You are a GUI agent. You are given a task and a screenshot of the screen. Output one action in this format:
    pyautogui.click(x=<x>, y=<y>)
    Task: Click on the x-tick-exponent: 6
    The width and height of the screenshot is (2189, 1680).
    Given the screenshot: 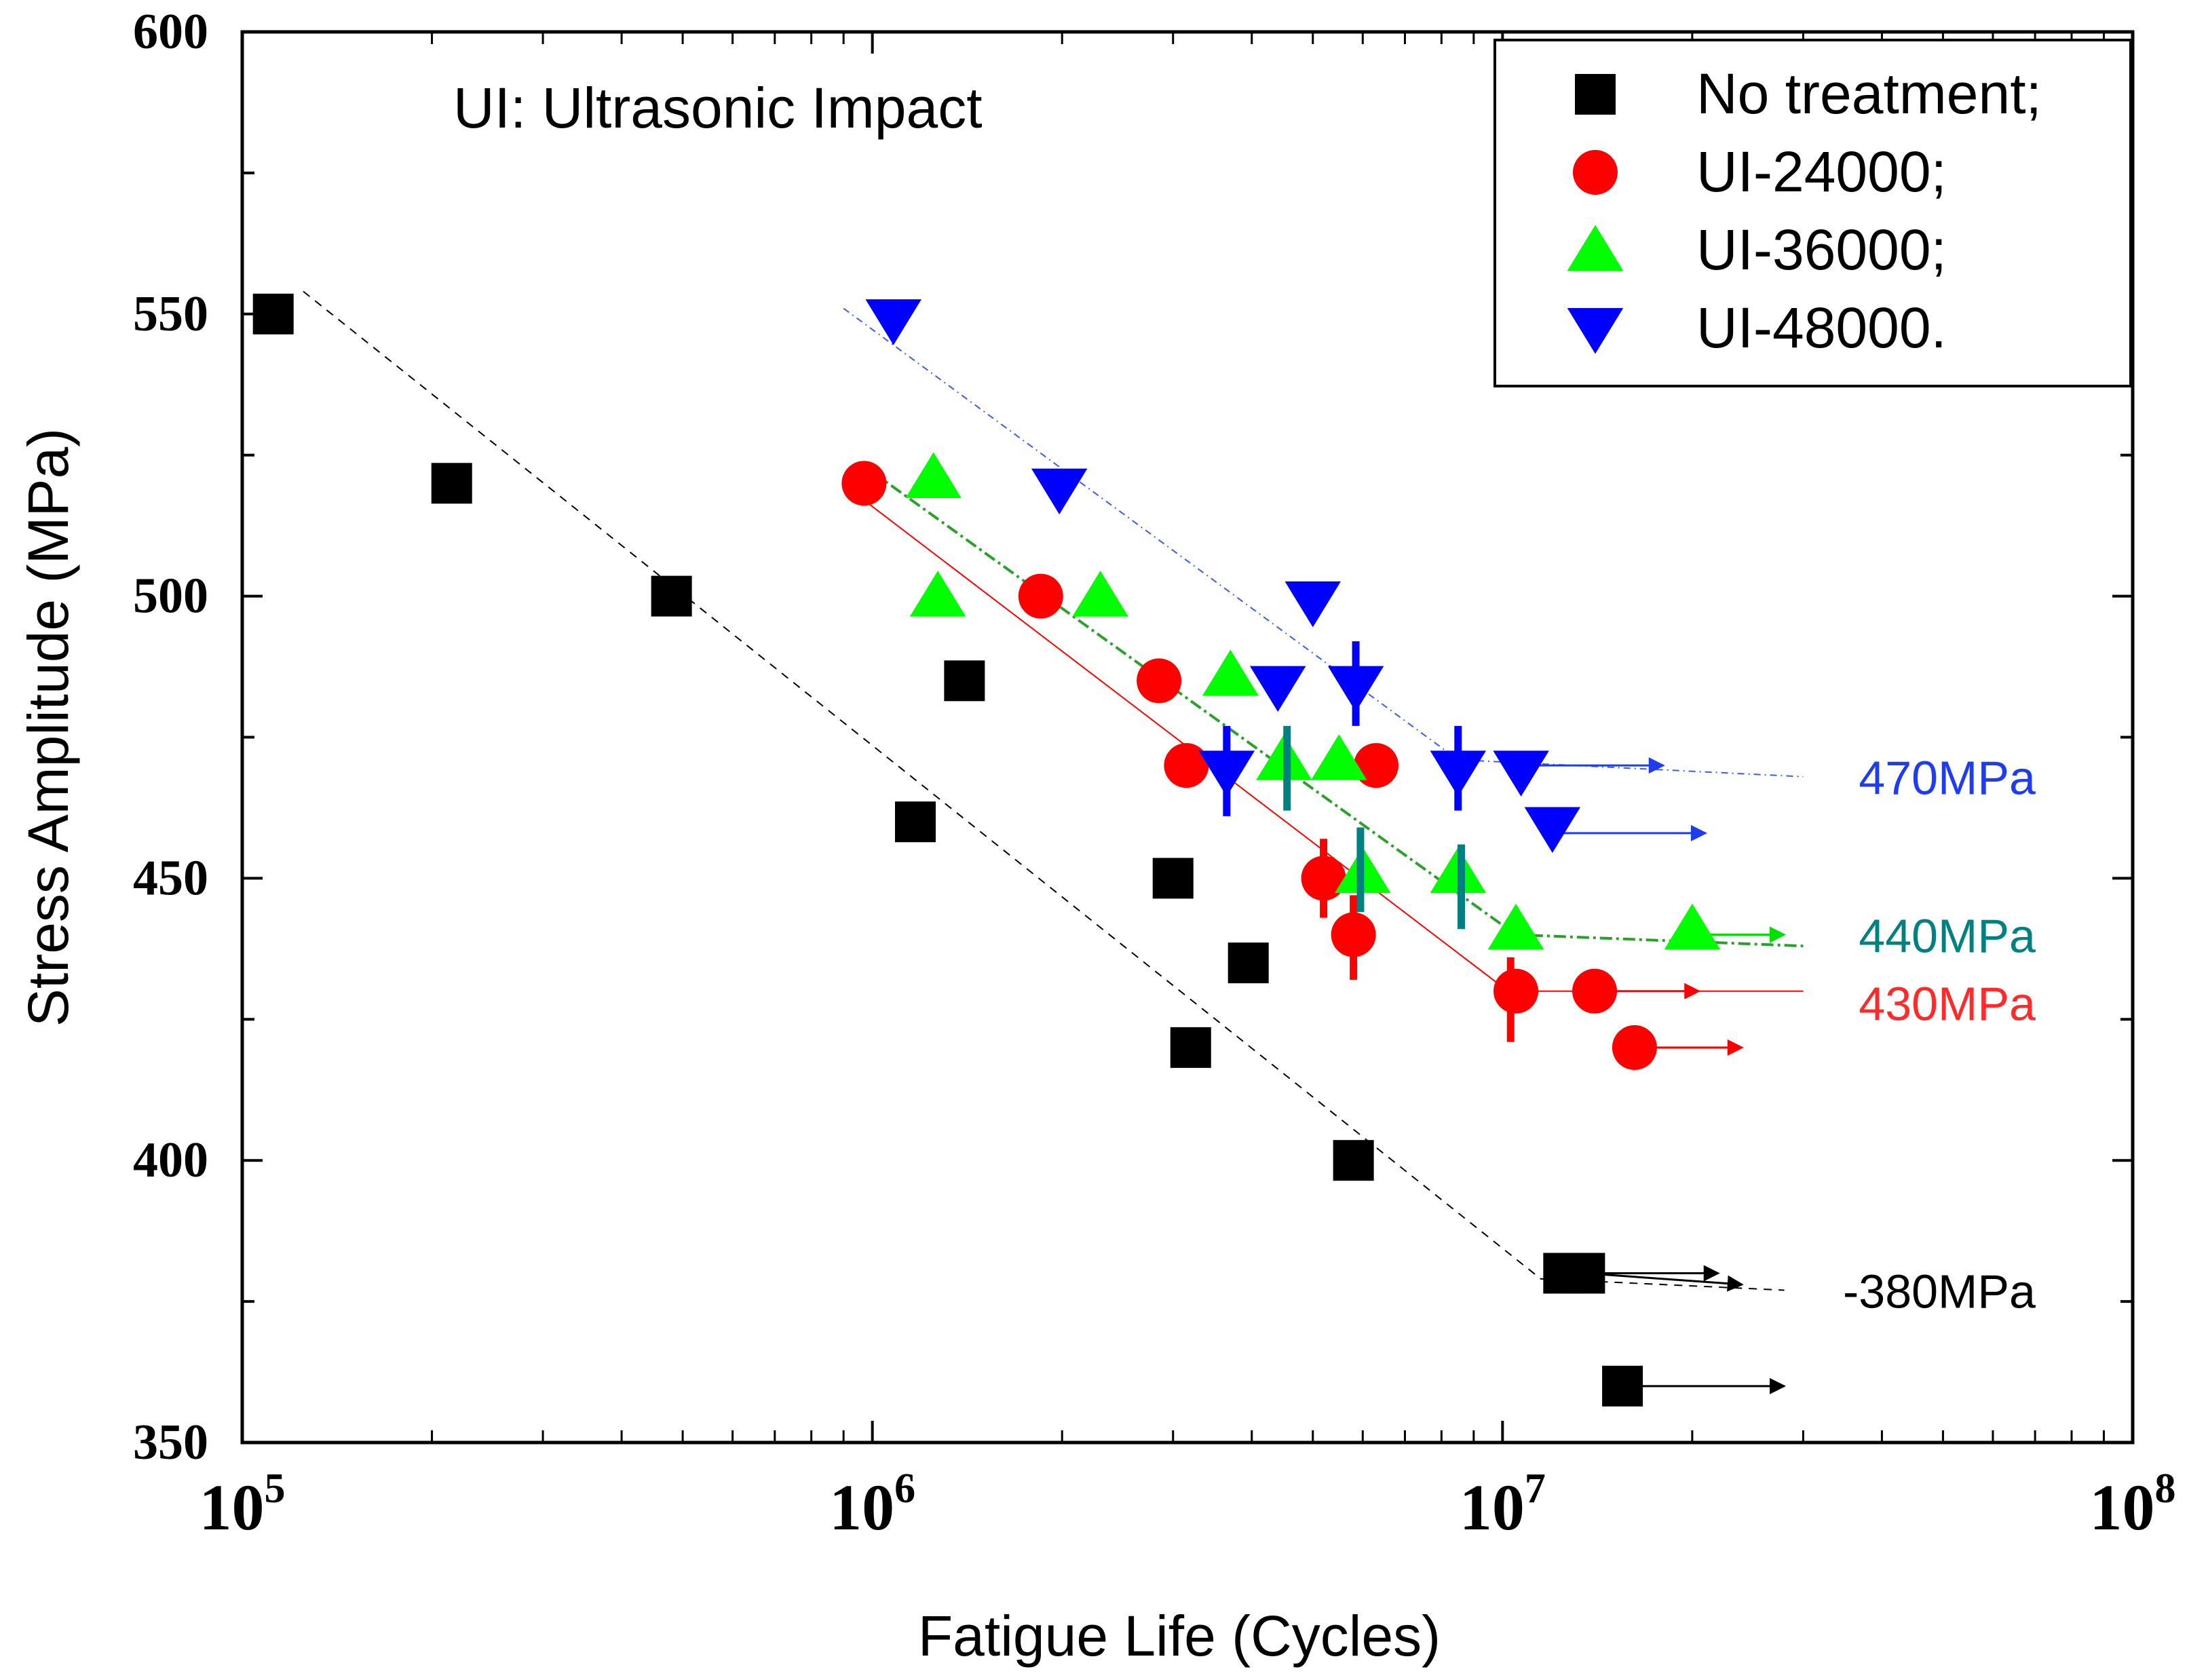 What is the action you would take?
    pyautogui.click(x=904, y=1489)
    